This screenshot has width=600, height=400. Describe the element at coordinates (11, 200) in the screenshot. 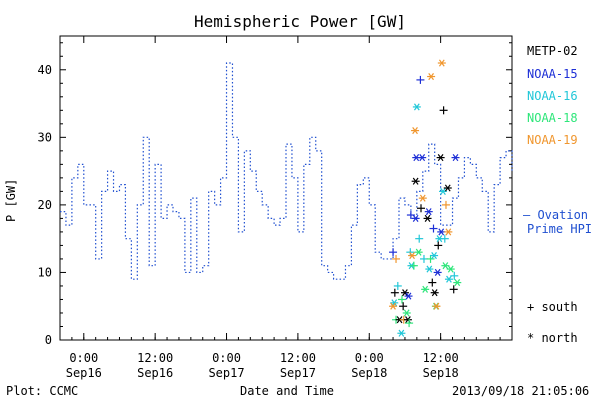

I see `y-axis-label: P [GW]` at that location.